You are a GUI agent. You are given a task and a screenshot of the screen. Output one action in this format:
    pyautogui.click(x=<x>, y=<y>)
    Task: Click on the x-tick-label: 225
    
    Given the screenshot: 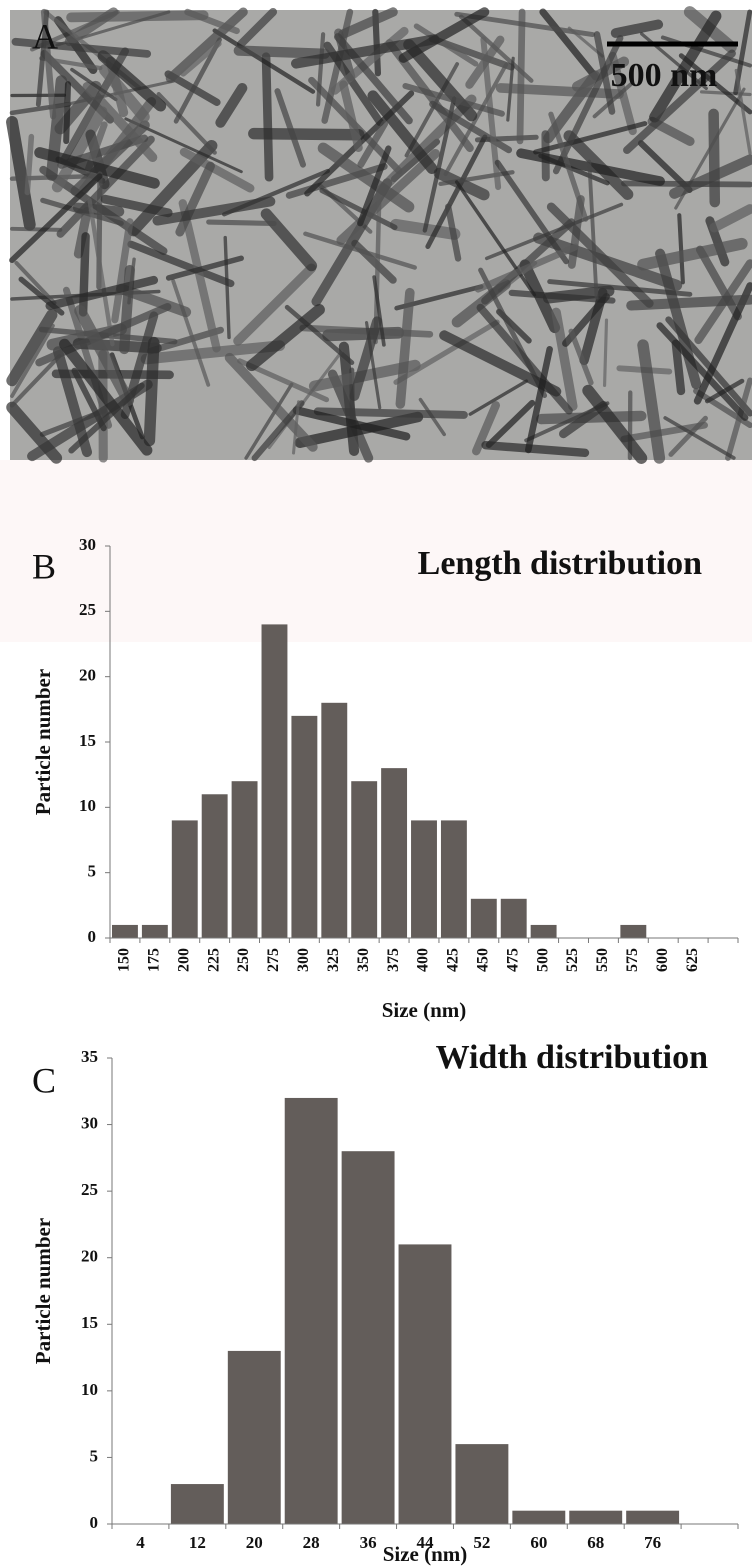 What is the action you would take?
    pyautogui.click(x=213, y=960)
    